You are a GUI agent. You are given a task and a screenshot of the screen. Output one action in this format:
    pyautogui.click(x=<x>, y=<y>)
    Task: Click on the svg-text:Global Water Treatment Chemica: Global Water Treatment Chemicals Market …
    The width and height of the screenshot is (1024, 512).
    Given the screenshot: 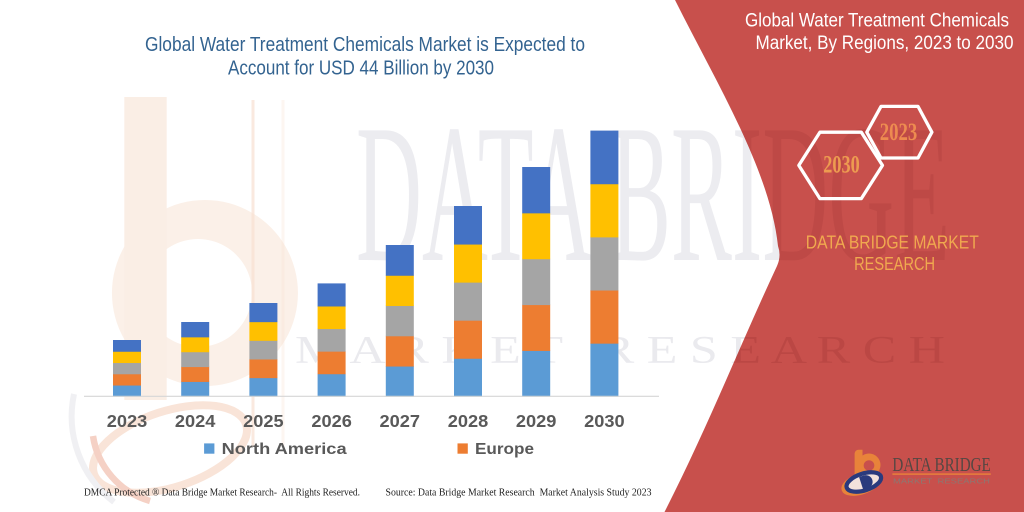 What is the action you would take?
    pyautogui.click(x=365, y=44)
    